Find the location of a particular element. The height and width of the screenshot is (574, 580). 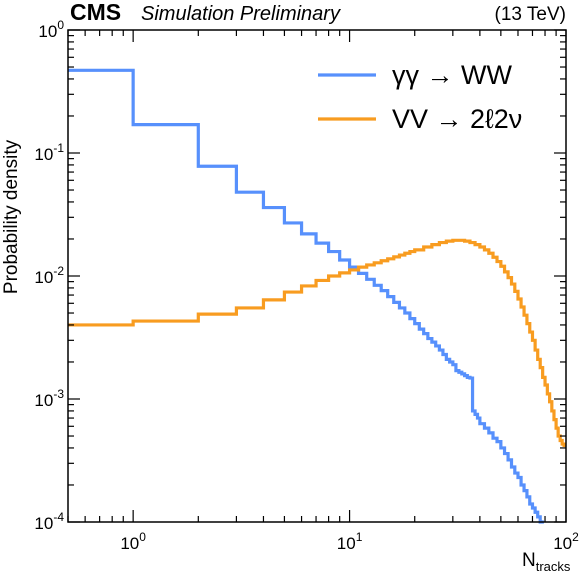

y-tick-label-exponent: -4 is located at coordinates (58, 517).